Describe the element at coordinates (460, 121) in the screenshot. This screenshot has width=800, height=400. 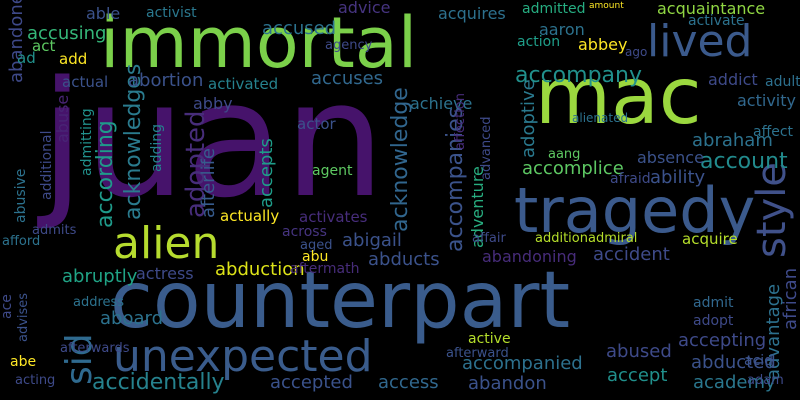
I see `word-affection: affection` at that location.